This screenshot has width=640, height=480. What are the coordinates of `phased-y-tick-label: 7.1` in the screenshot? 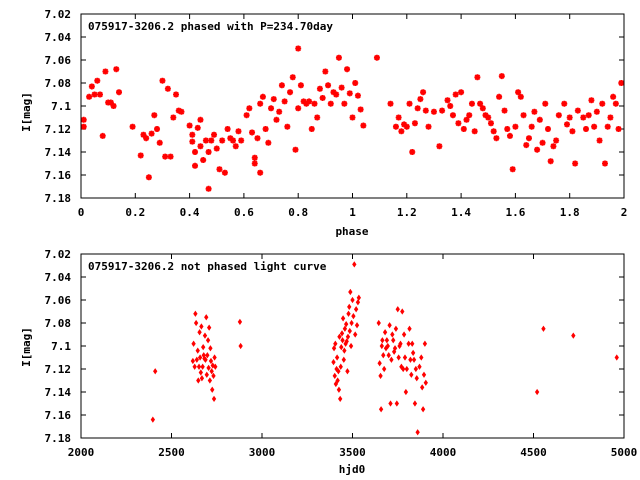 It's located at (61, 106).